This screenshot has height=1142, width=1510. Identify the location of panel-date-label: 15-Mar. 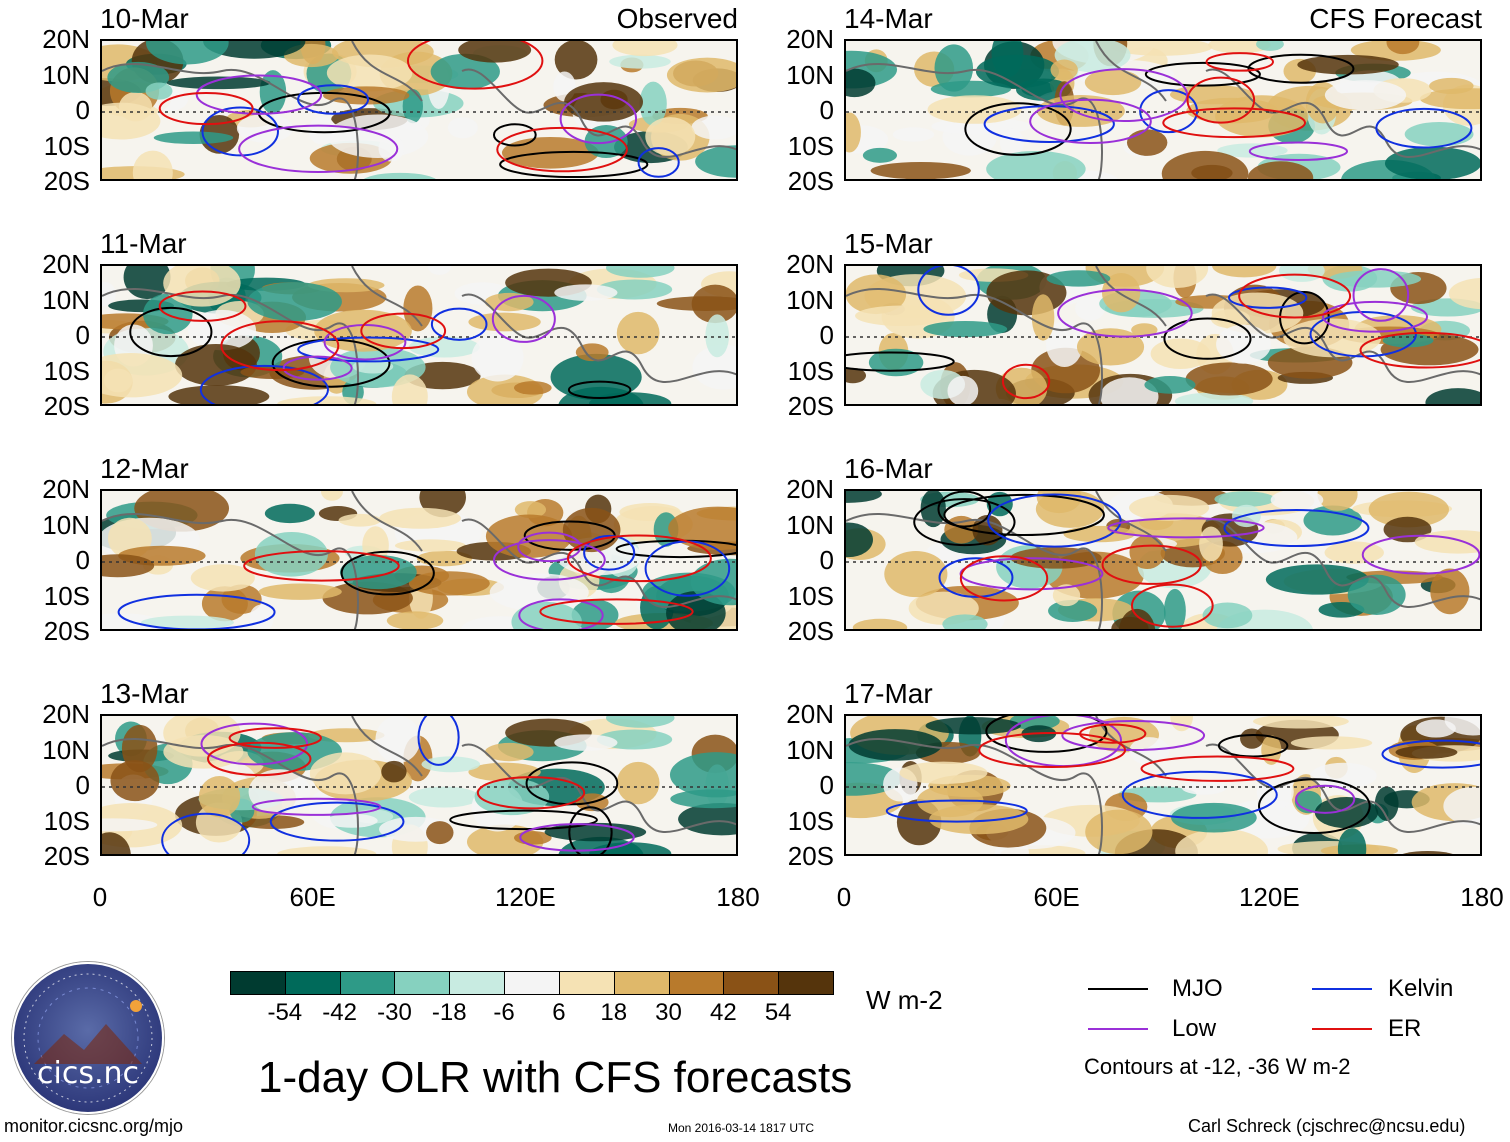
(888, 243).